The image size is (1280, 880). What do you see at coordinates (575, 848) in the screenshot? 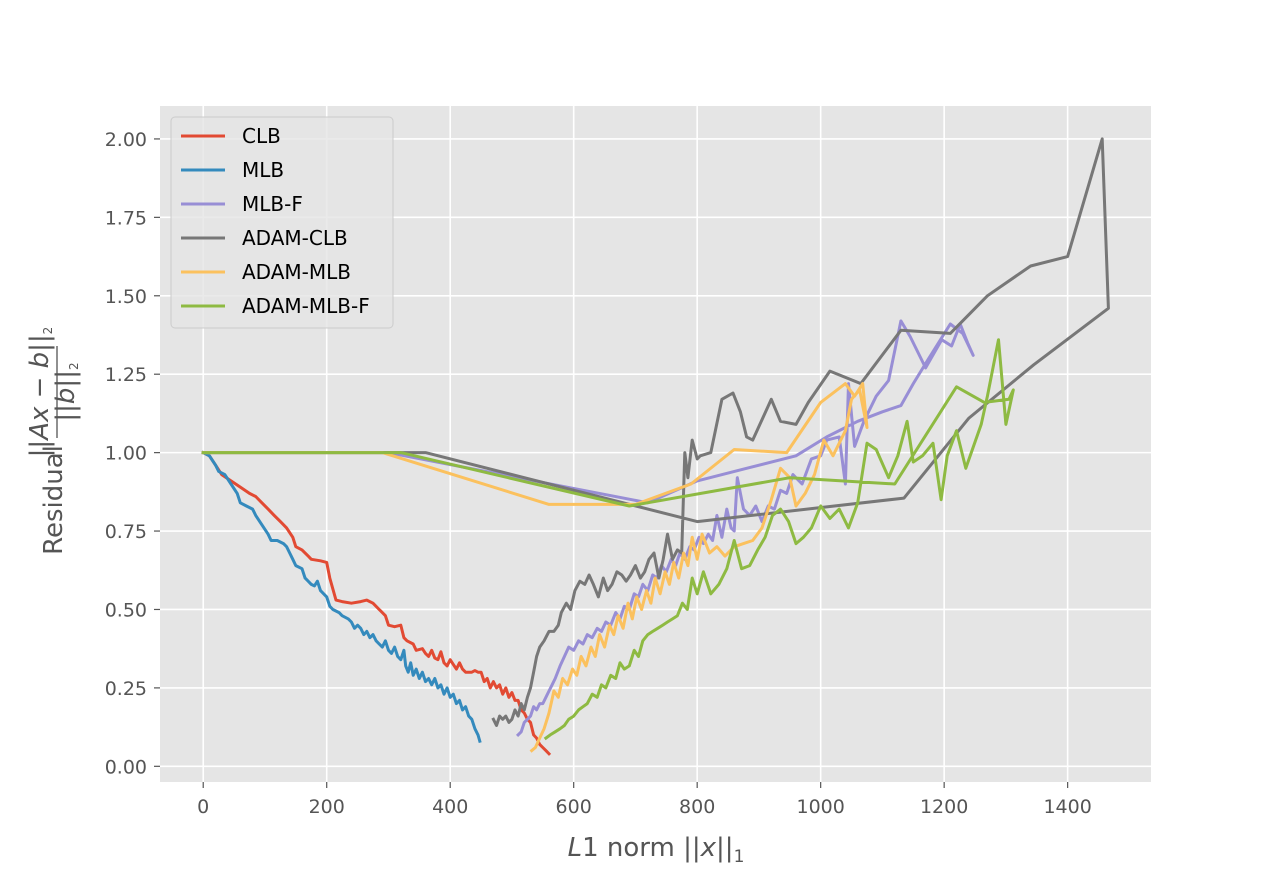
I see `x-axis-label-italic: L` at bounding box center [575, 848].